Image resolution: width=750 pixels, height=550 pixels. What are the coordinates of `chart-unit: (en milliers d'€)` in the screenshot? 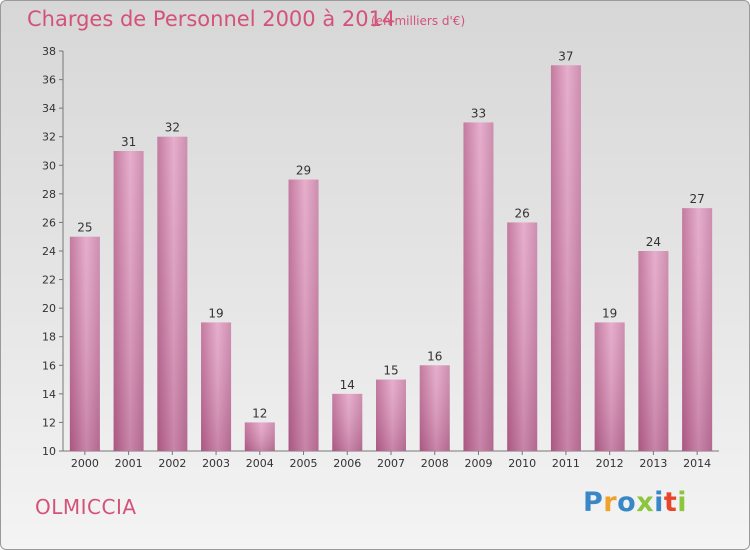 It's located at (418, 21).